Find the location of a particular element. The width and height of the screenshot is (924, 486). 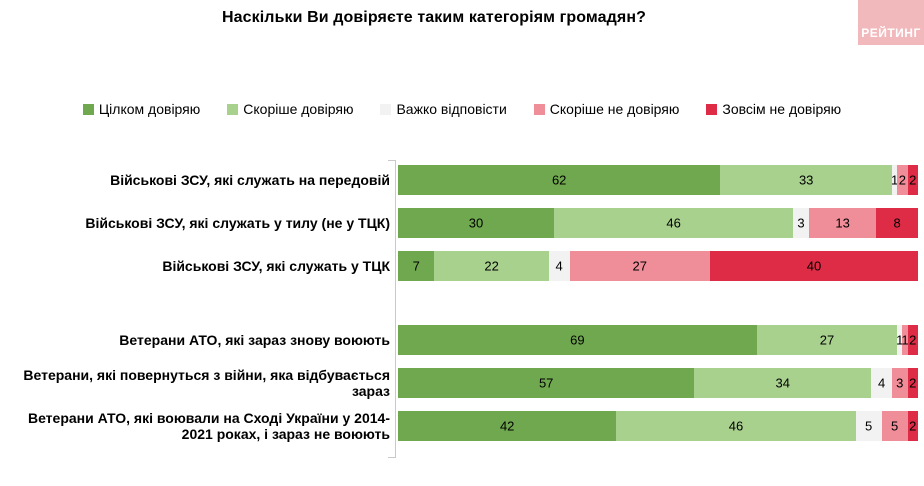

bar-segment: 5 is located at coordinates (894, 426).